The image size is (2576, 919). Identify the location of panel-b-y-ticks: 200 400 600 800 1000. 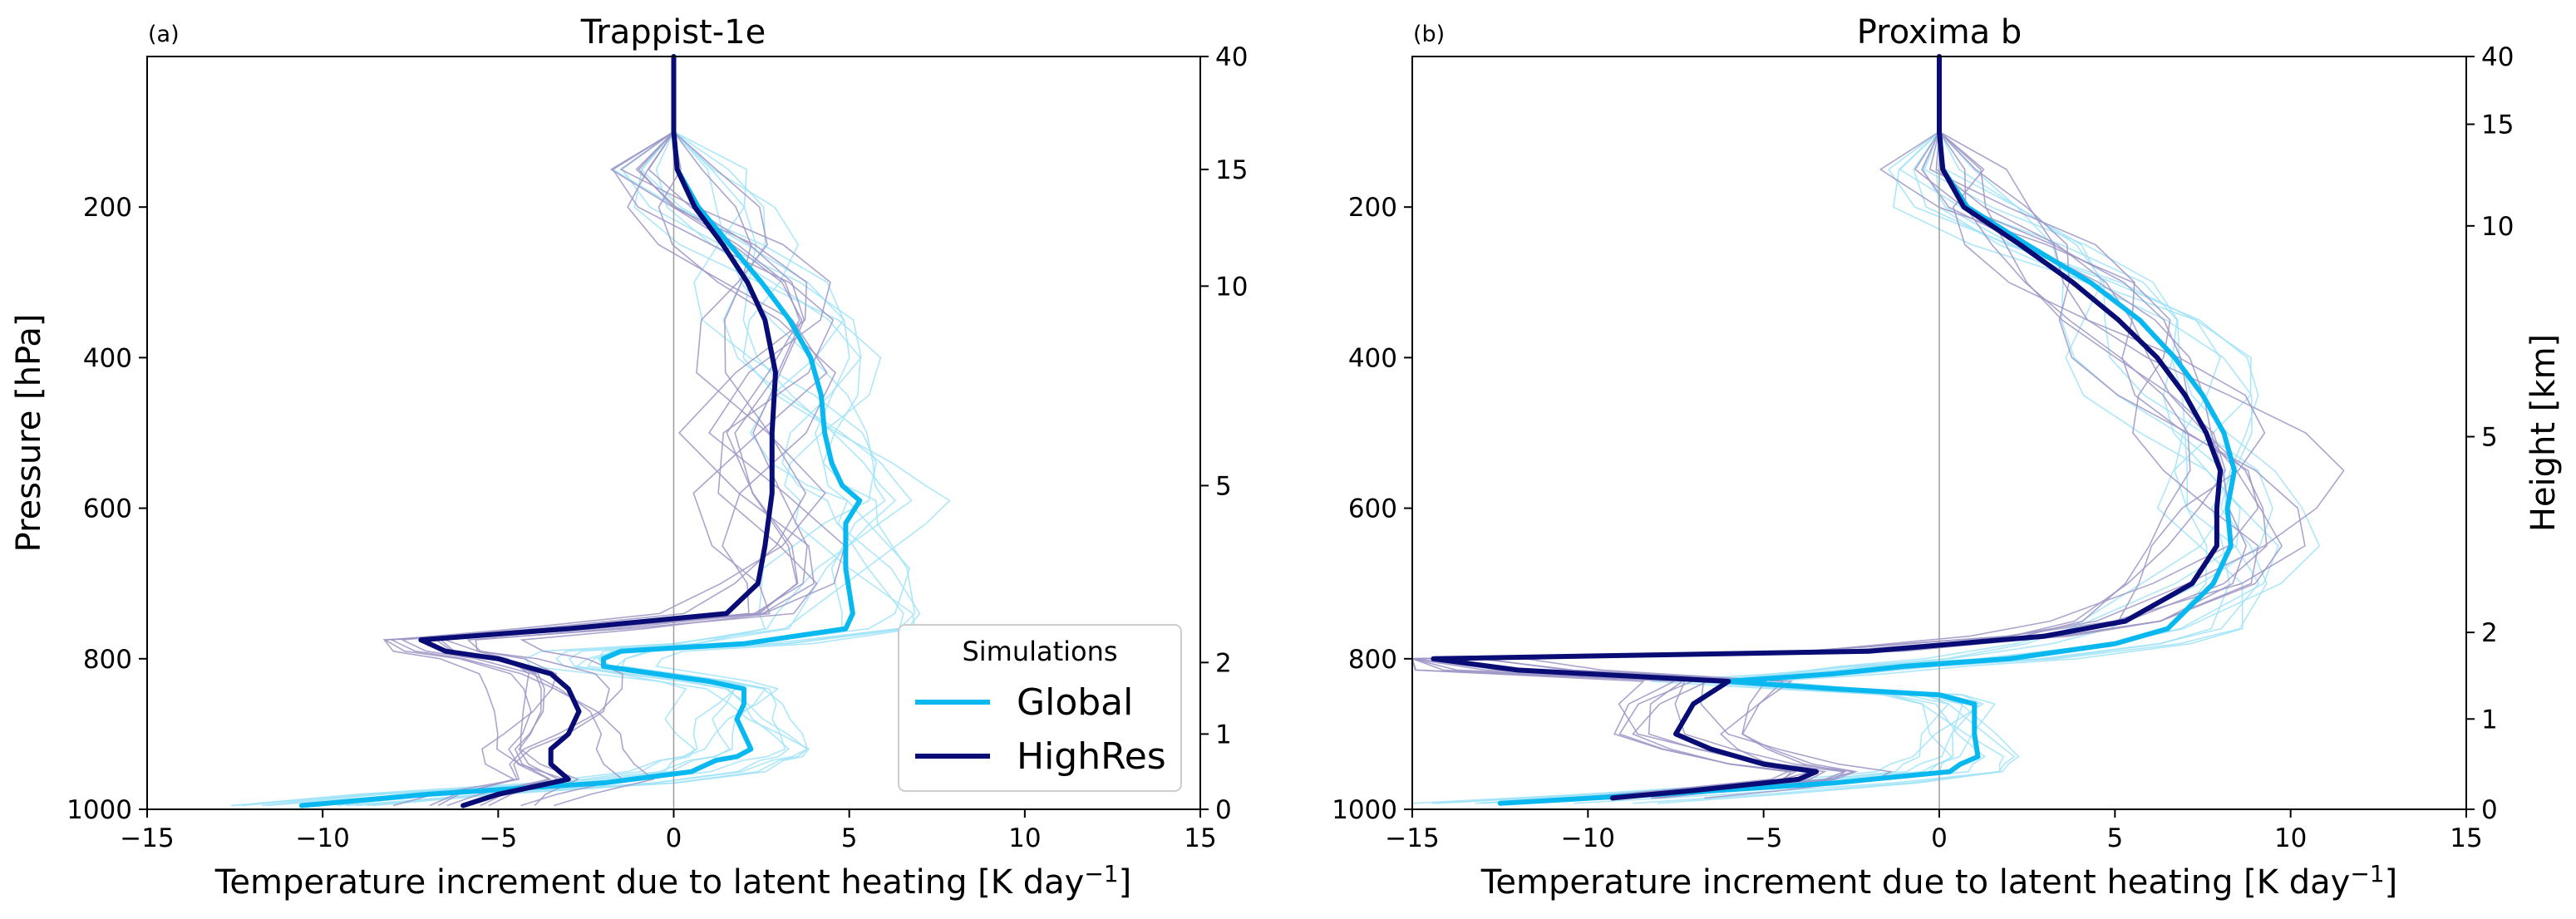
(1372, 509).